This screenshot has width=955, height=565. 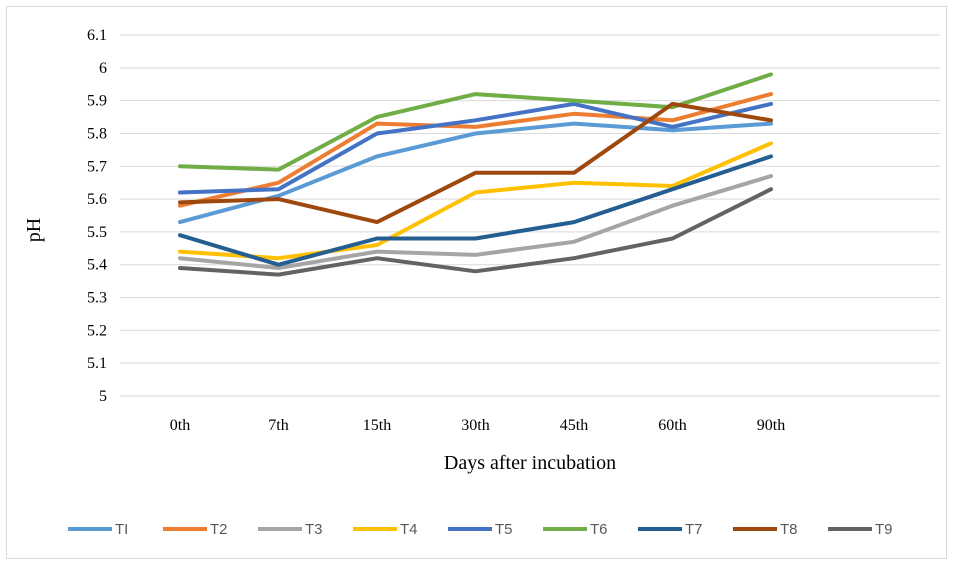 What do you see at coordinates (97, 35) in the screenshot?
I see `y-tick-label: 6.1` at bounding box center [97, 35].